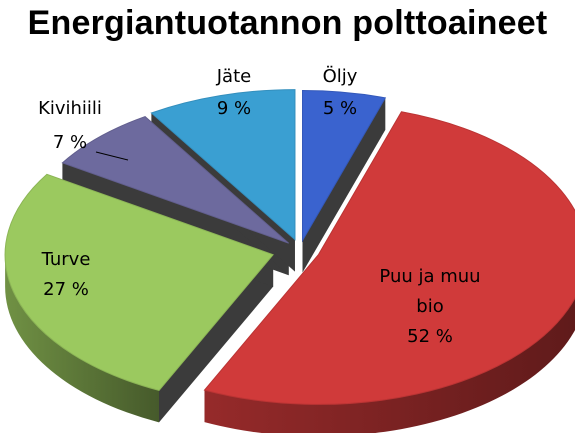 This screenshot has width=575, height=433. Describe the element at coordinates (223, 165) in the screenshot. I see `slice-jate` at that location.